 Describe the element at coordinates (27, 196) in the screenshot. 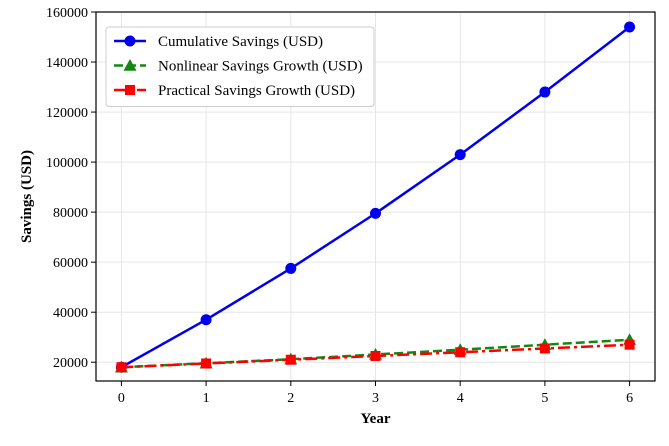

I see `y-axis-title: Savings (USD)` at that location.